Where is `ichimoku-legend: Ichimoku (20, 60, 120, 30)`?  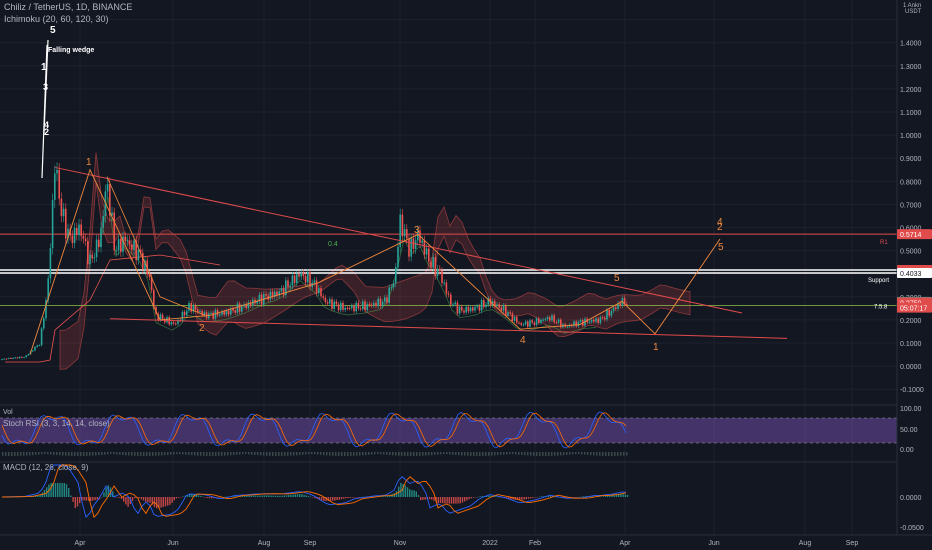 ichimoku-legend: Ichimoku (20, 60, 120, 30) is located at coordinates (56, 19).